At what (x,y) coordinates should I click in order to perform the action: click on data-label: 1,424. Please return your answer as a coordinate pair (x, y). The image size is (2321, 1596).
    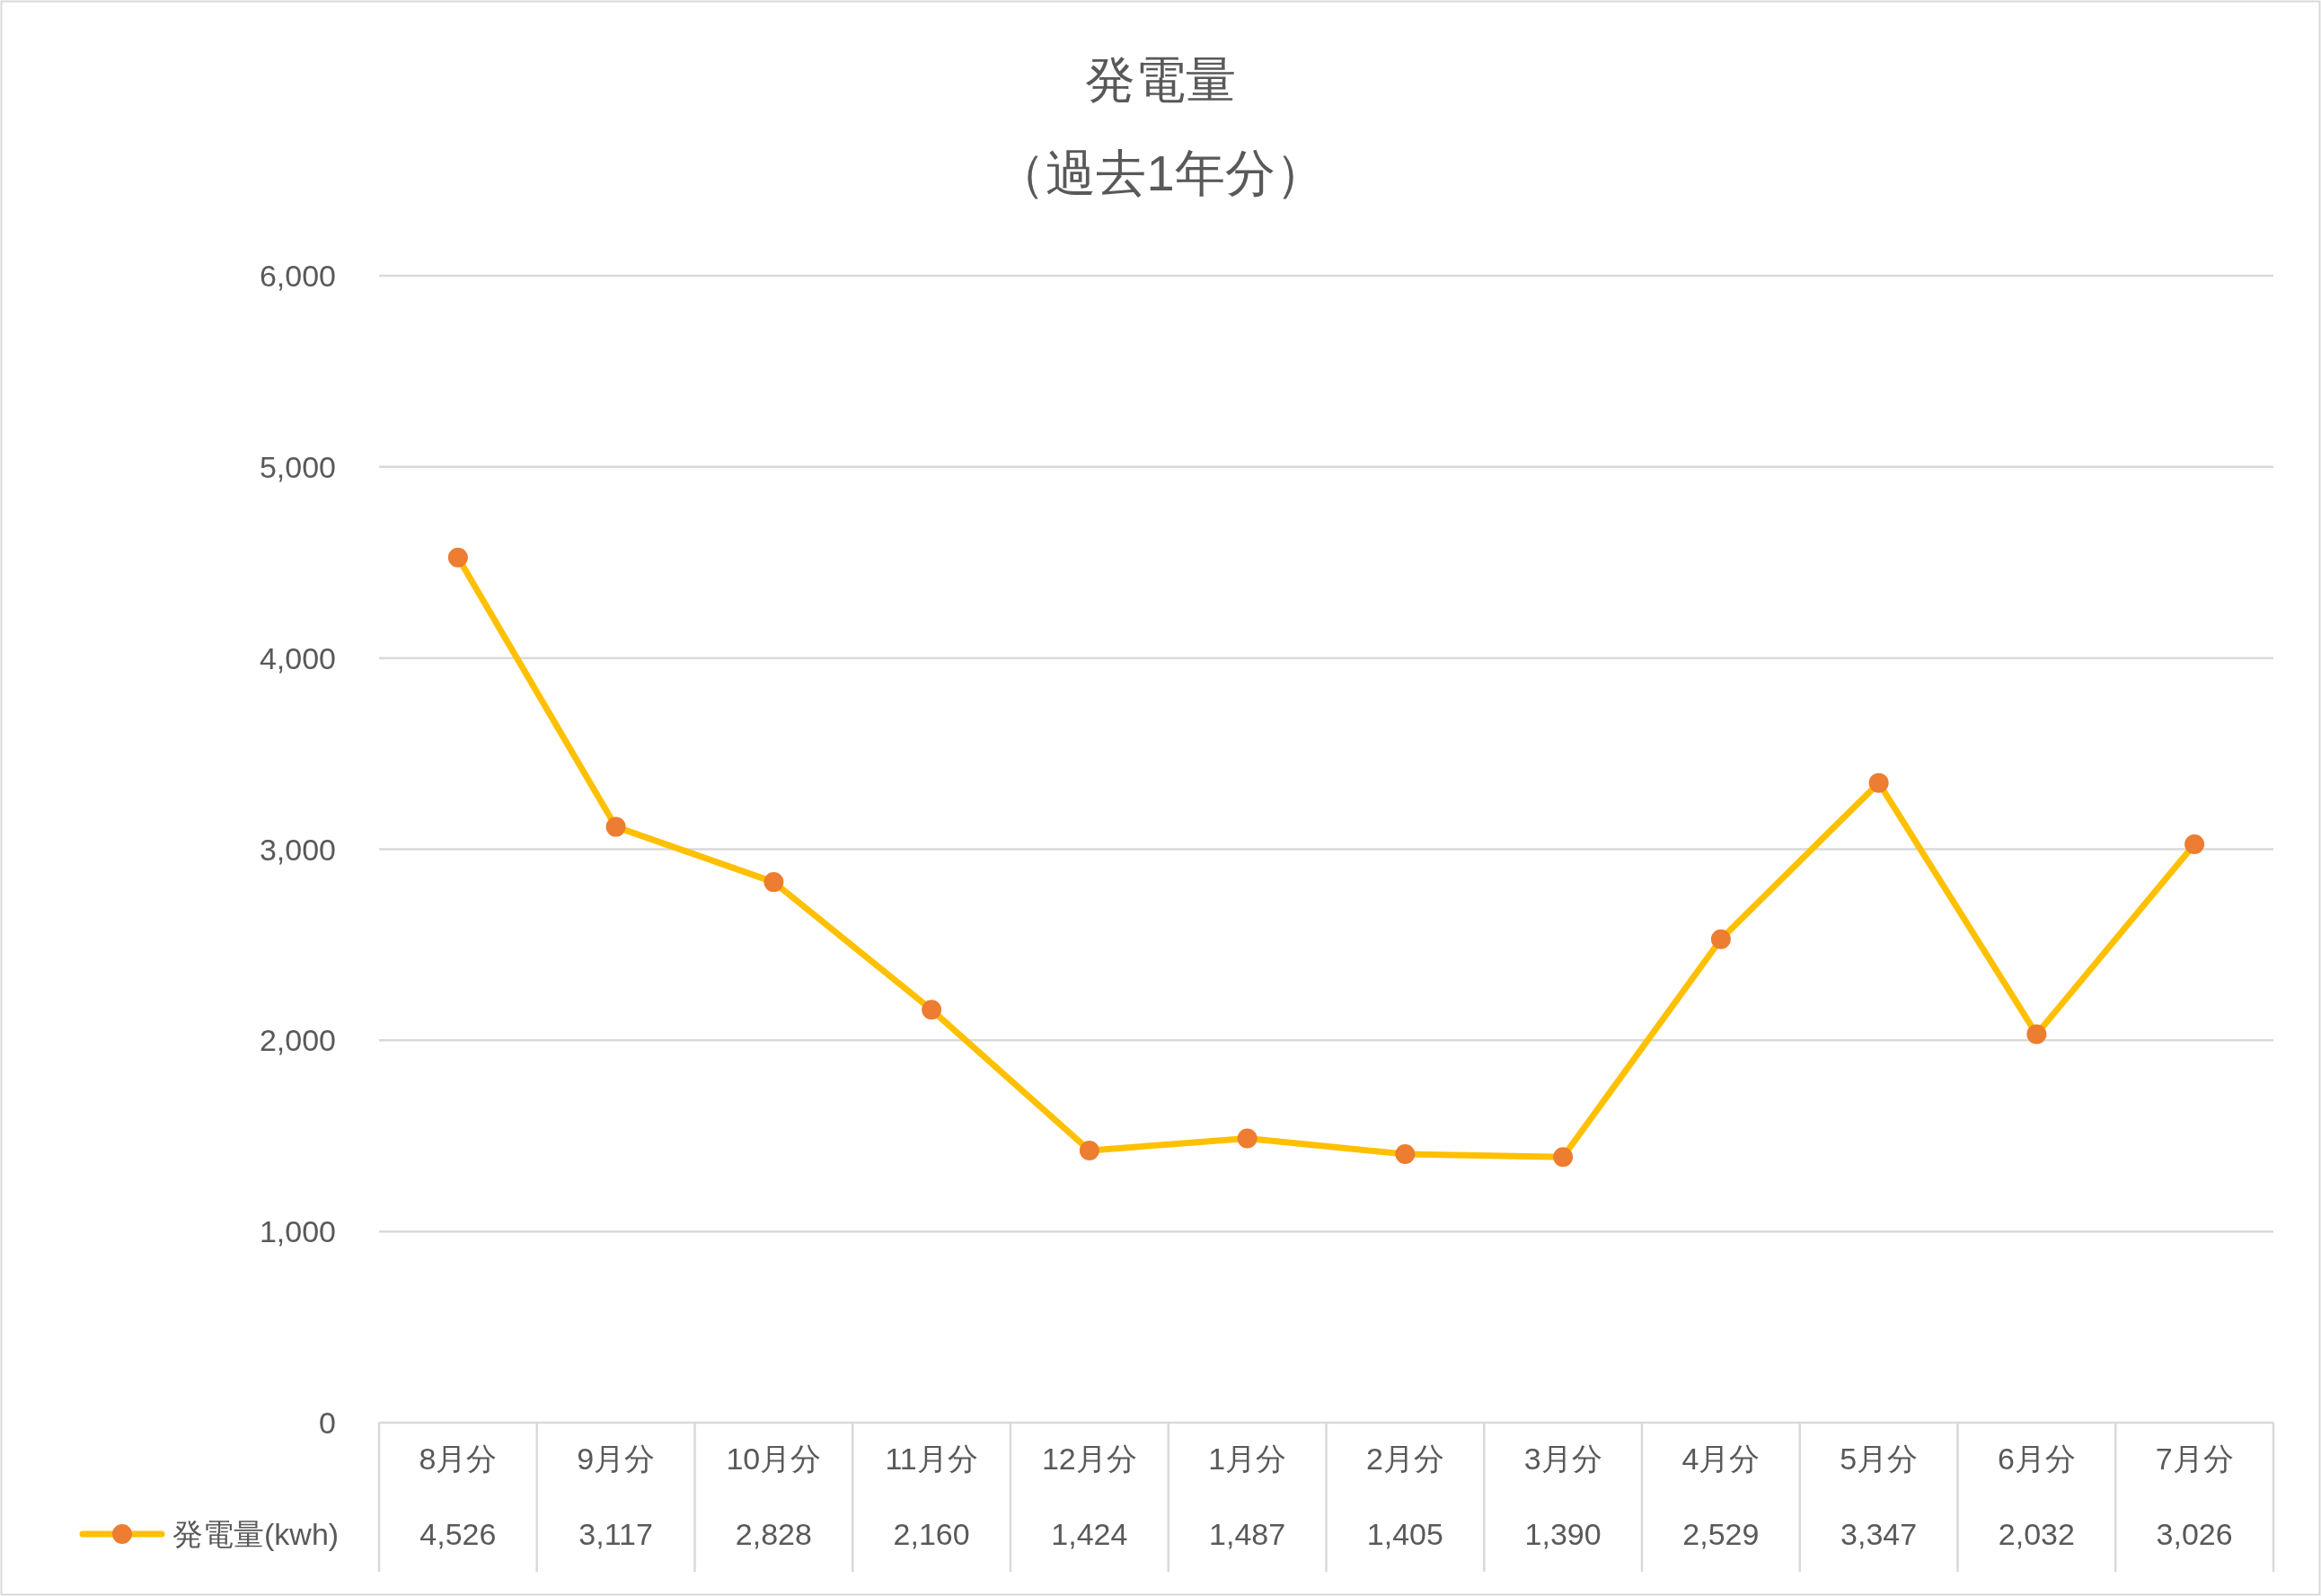
    Looking at the image, I should click on (1090, 1534).